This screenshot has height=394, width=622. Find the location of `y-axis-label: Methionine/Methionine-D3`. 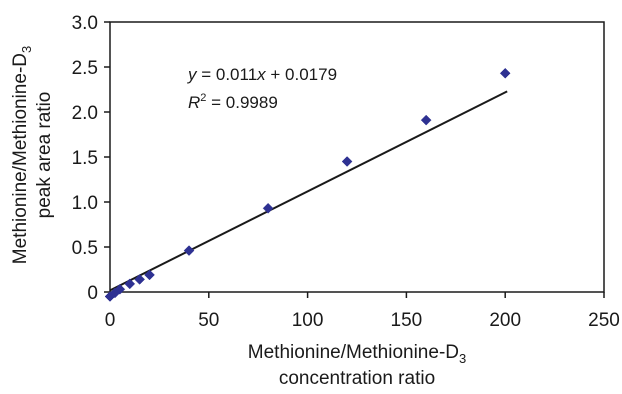

y-axis-label: Methionine/Methionine-D3 is located at coordinates (22, 155).